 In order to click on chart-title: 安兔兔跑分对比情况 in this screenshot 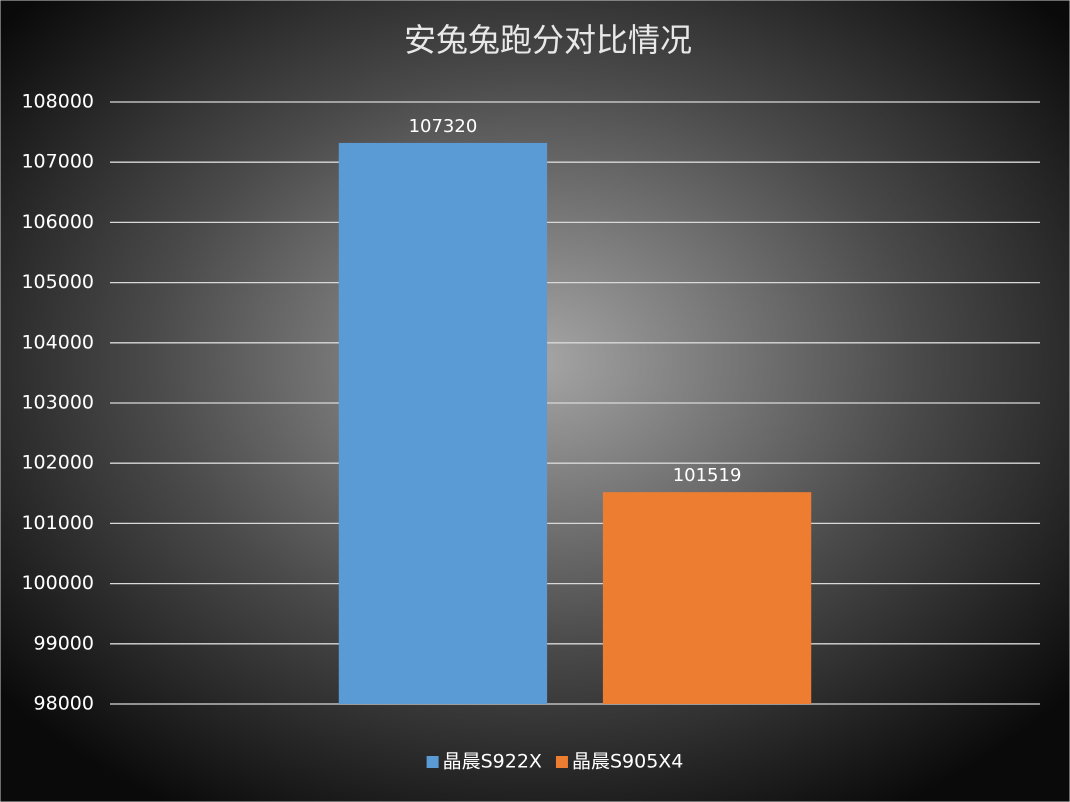, I will do `click(548, 40)`.